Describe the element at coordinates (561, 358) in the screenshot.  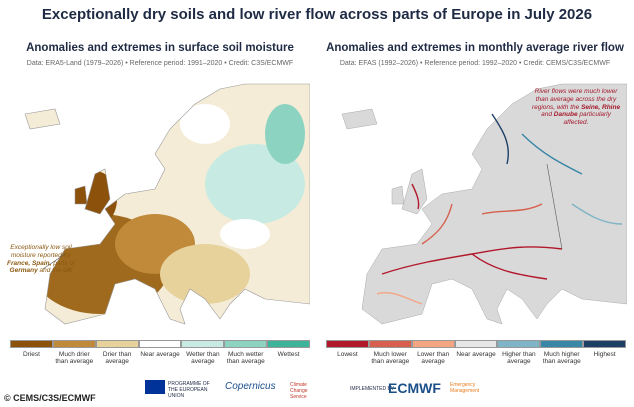
I see `legend-label: Much higher than average` at that location.